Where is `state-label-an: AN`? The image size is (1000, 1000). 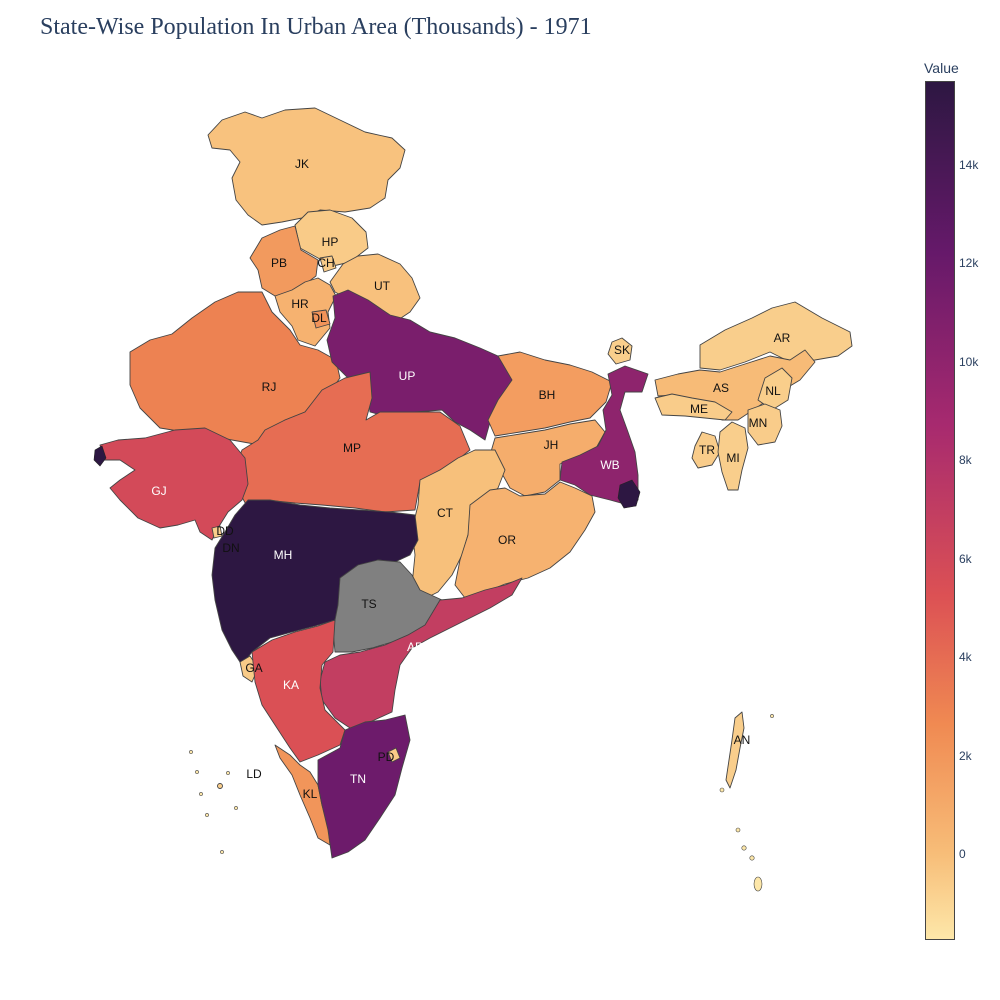 state-label-an: AN is located at coordinates (742, 740).